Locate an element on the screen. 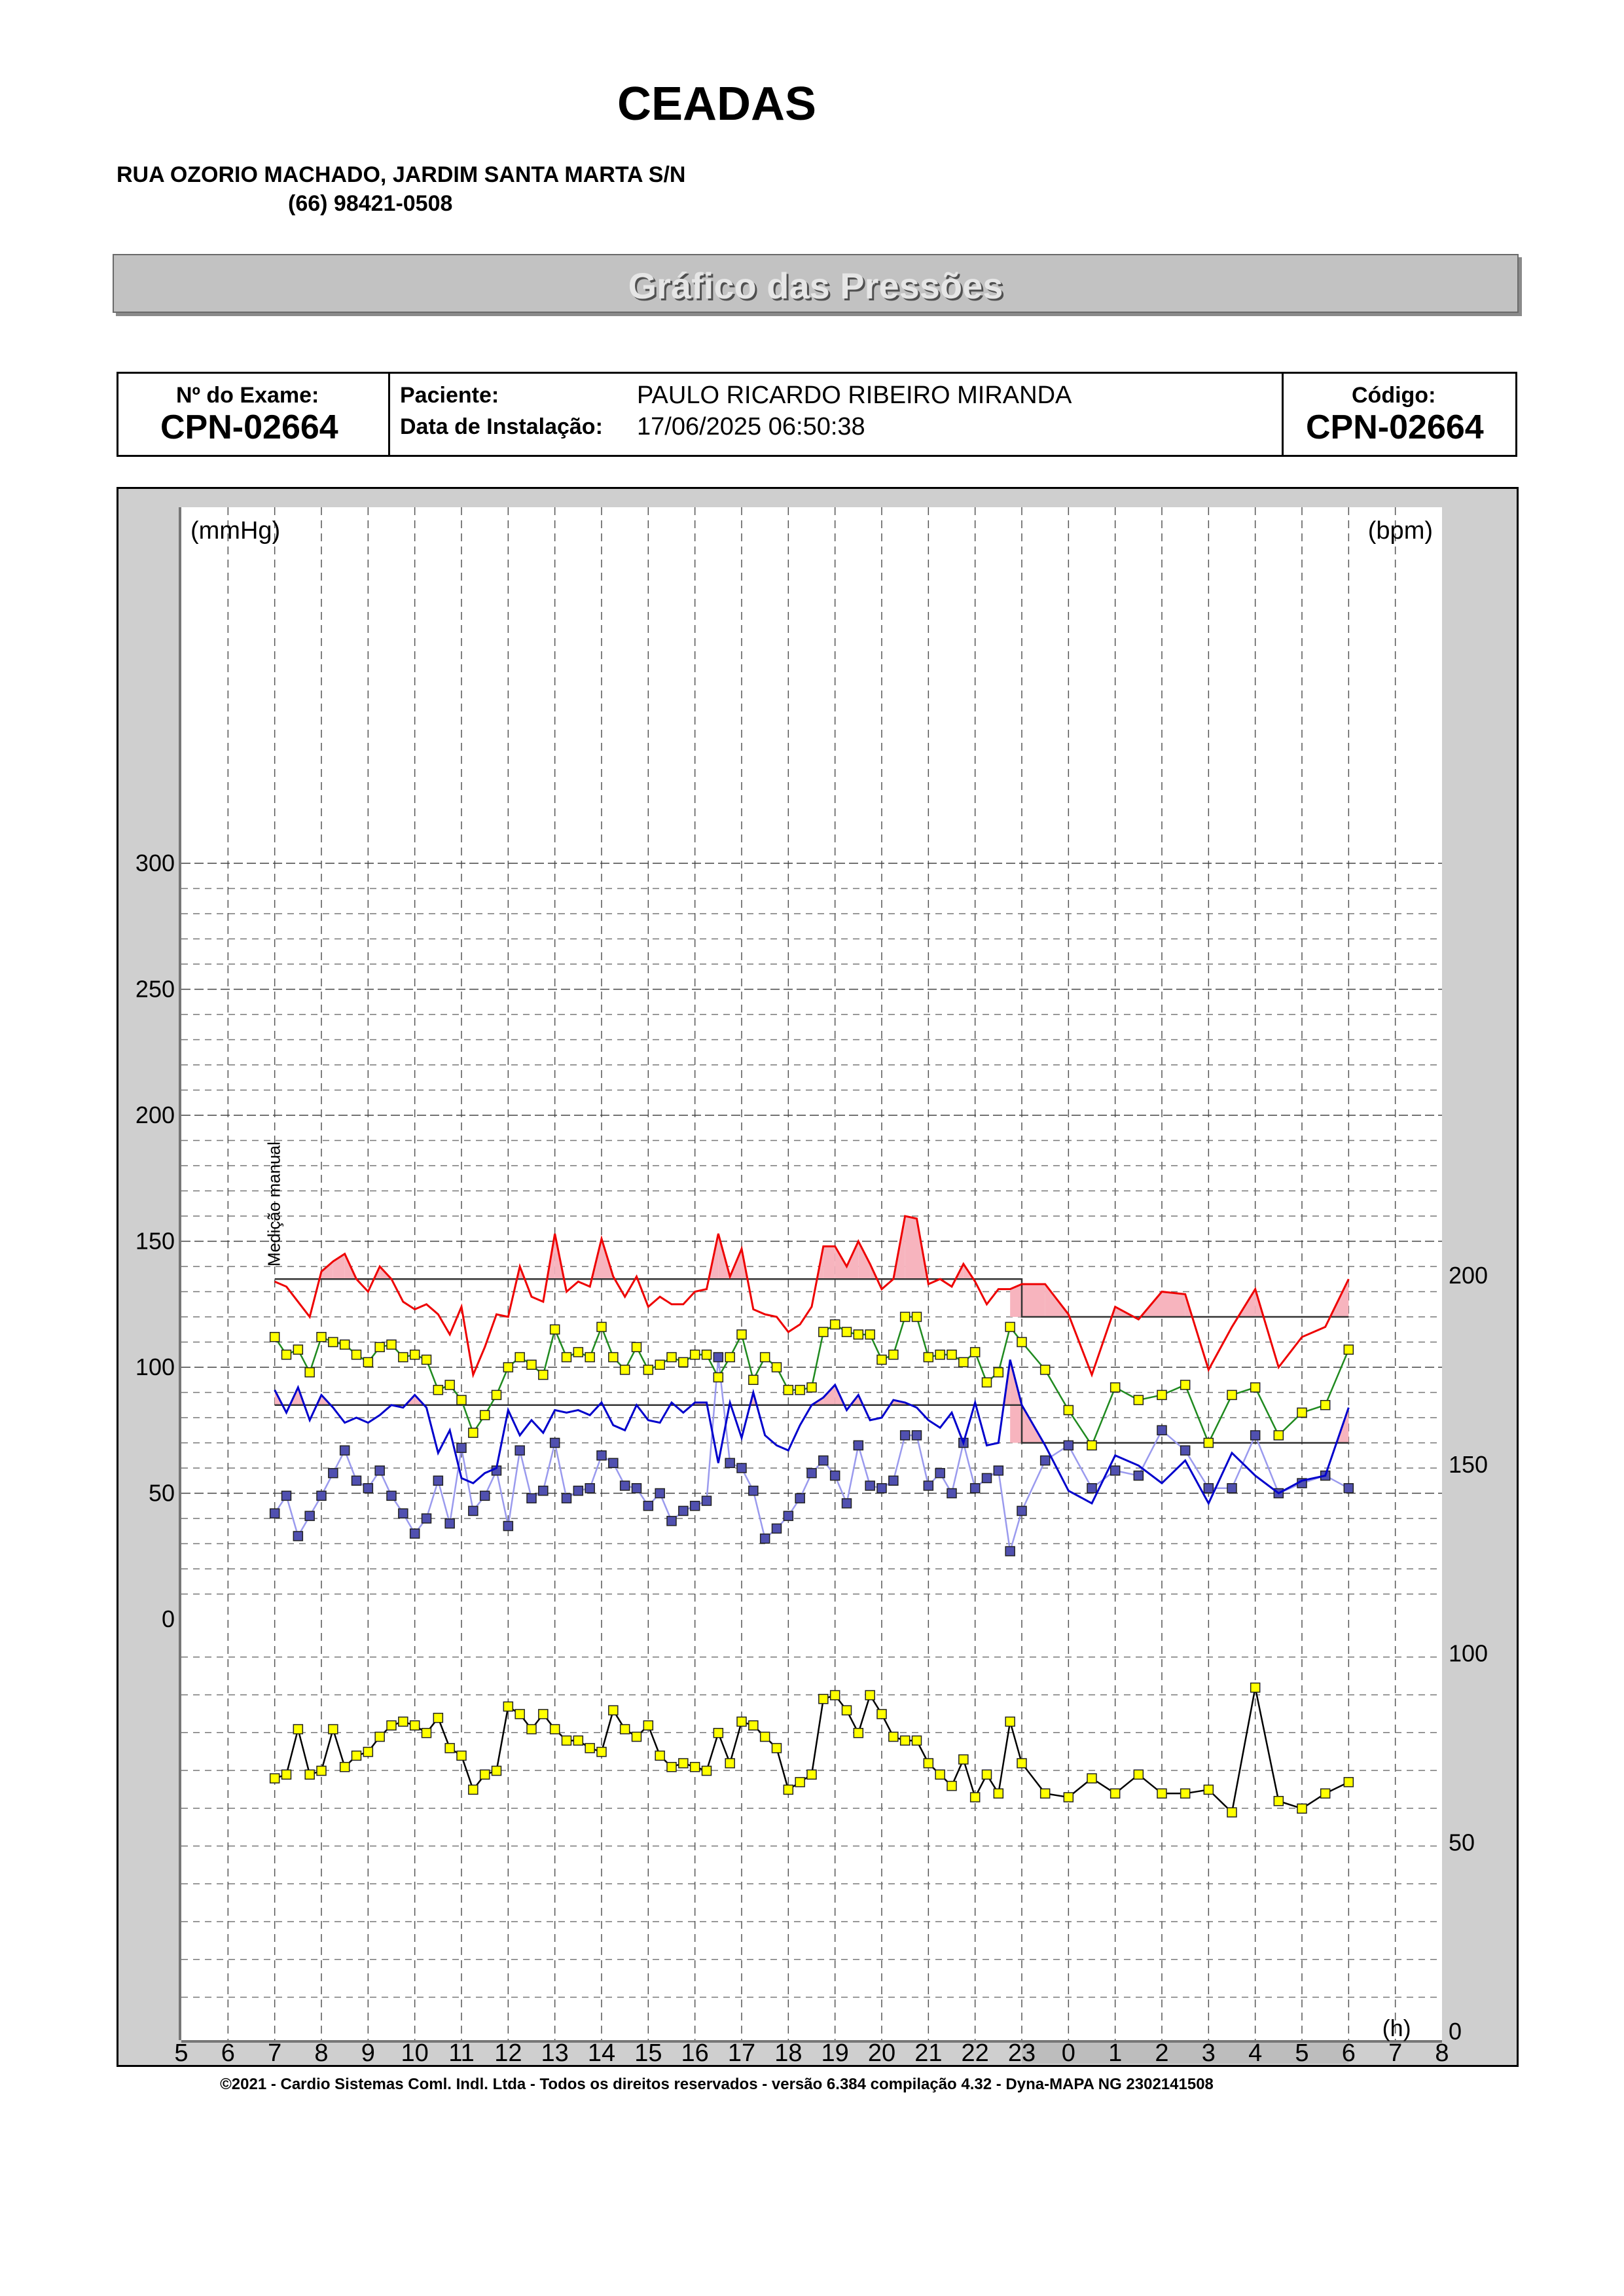 Image resolution: width=1624 pixels, height=2296 pixels. systolic-line is located at coordinates (812, 1296).